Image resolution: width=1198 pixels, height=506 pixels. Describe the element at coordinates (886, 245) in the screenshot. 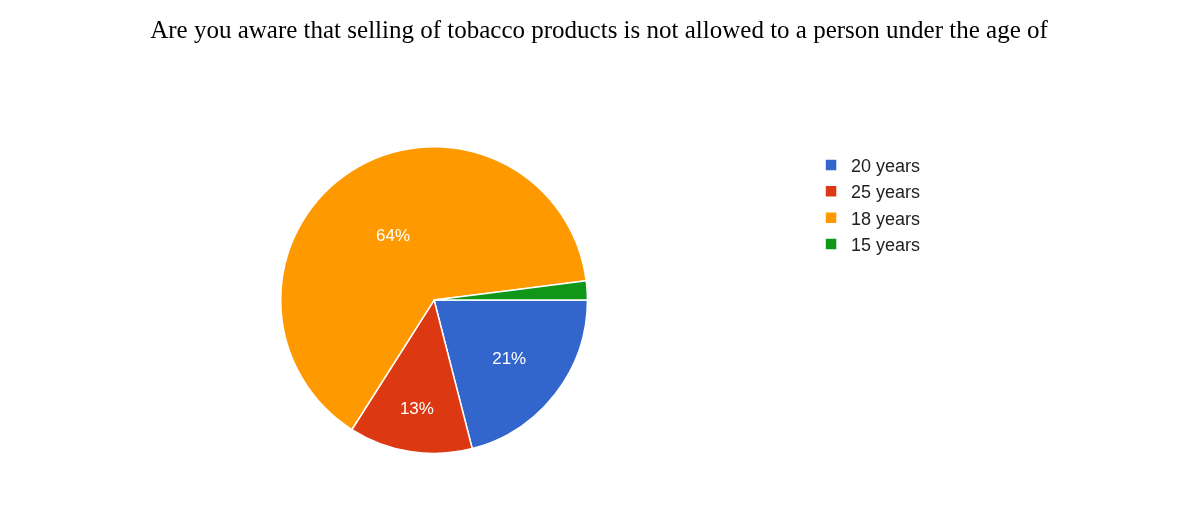

I see `legend-label: 15 years` at that location.